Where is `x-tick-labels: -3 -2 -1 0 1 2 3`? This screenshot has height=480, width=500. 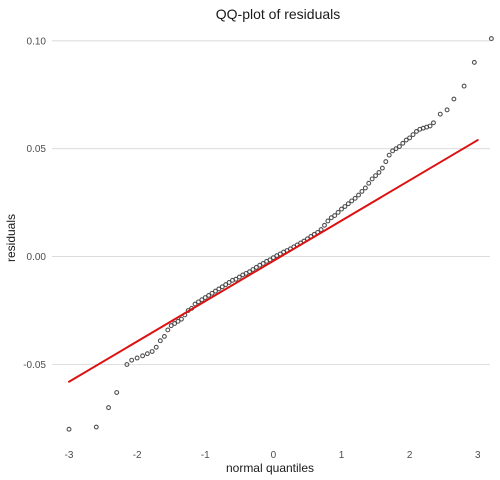
x-tick-labels: -3 -2 -1 0 1 2 3 is located at coordinates (273, 455).